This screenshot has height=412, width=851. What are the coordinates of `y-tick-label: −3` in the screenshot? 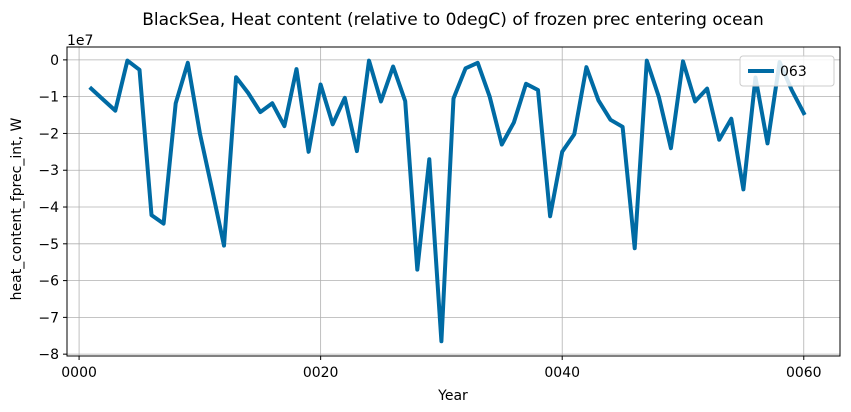 It's located at (48, 171).